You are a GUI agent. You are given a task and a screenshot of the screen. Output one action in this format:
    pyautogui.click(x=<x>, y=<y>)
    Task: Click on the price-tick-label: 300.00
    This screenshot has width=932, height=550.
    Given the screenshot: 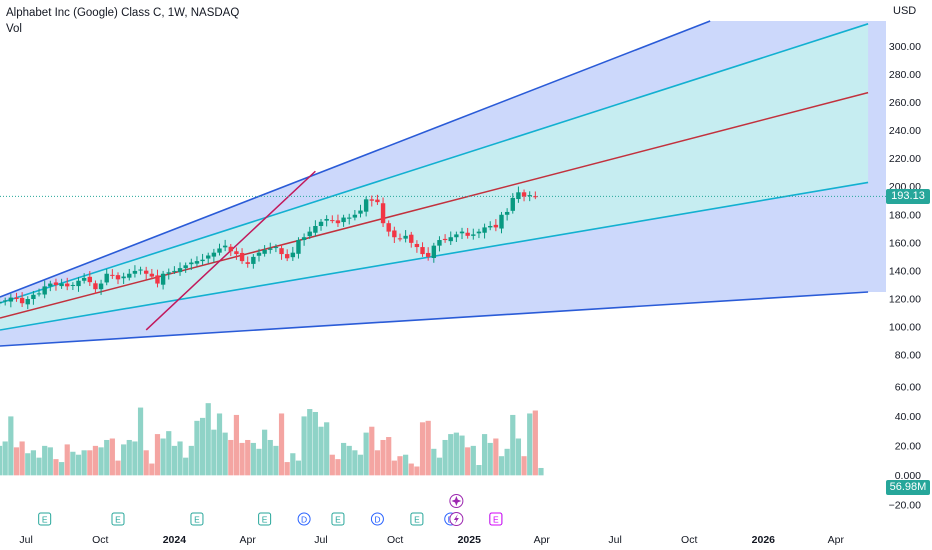 What is the action you would take?
    pyautogui.click(x=905, y=47)
    